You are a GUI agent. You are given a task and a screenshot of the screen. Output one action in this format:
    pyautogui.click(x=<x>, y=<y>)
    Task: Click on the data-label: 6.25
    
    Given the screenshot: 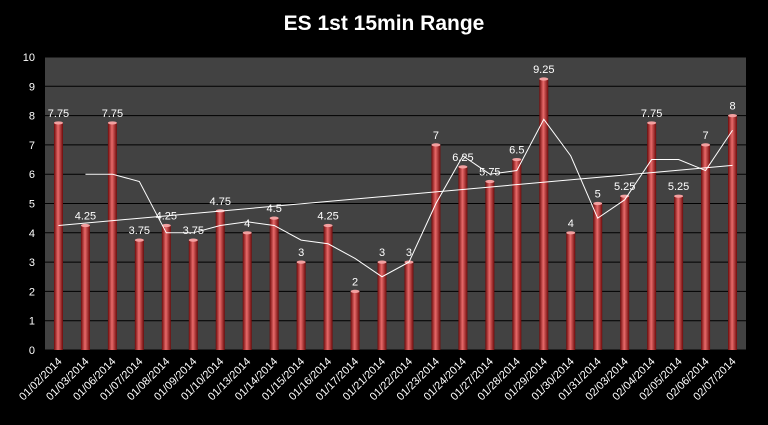 What is the action you would take?
    pyautogui.click(x=462, y=158)
    